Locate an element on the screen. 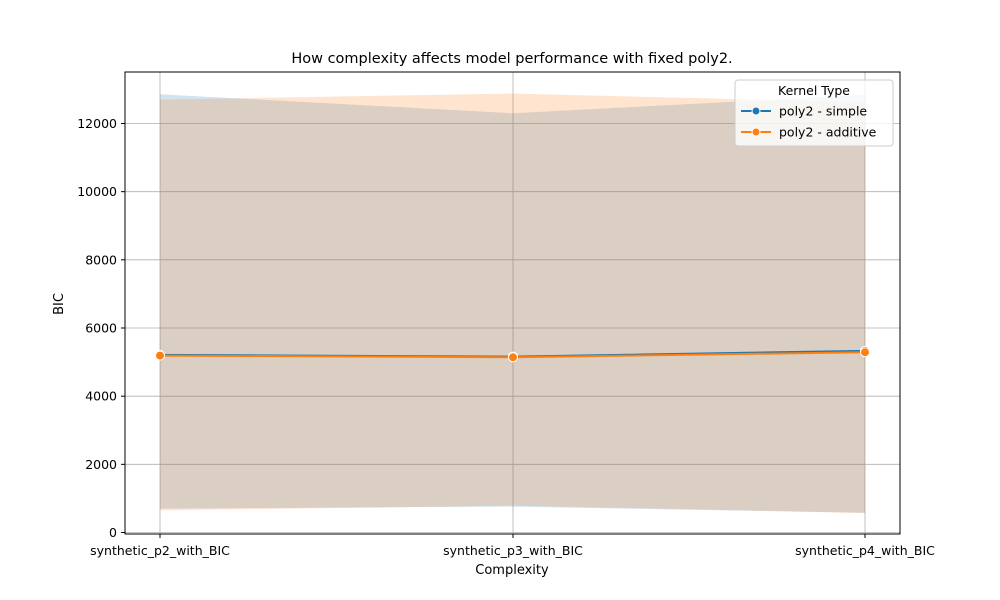 Image resolution: width=1000 pixels, height=600 pixels. x-tick-label: synthetic_p2_with_BIC is located at coordinates (160, 550).